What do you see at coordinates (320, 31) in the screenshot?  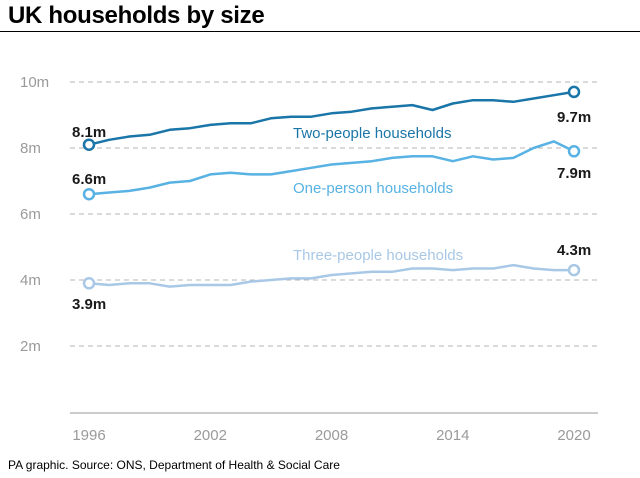 I see `title-rule` at bounding box center [320, 31].